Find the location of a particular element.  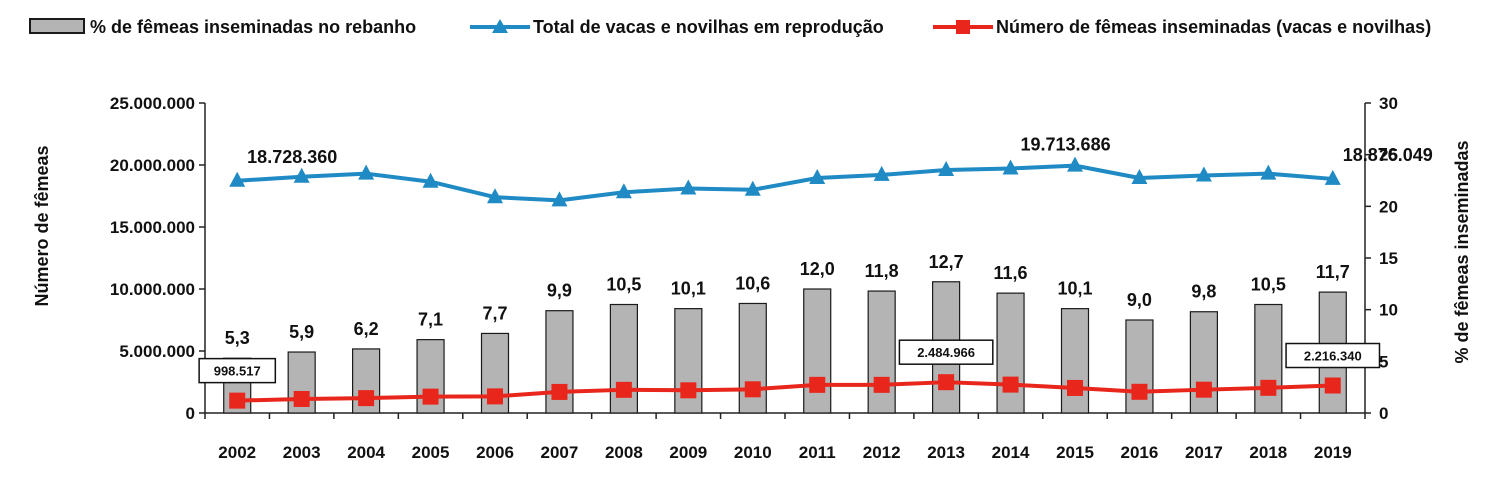

bar-value-label: 12,7 is located at coordinates (946, 262).